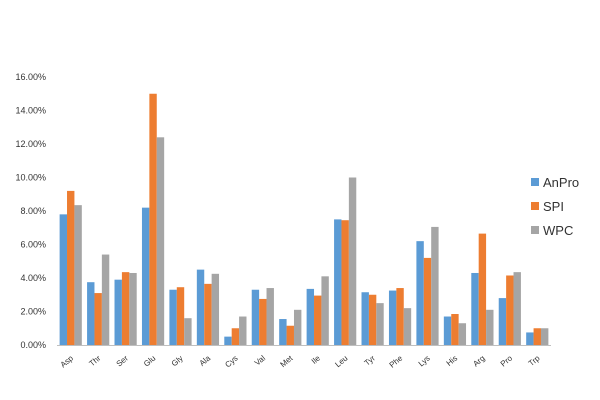 The height and width of the screenshot is (400, 600). Describe the element at coordinates (118, 312) in the screenshot. I see `bar-anpro-ser` at that location.